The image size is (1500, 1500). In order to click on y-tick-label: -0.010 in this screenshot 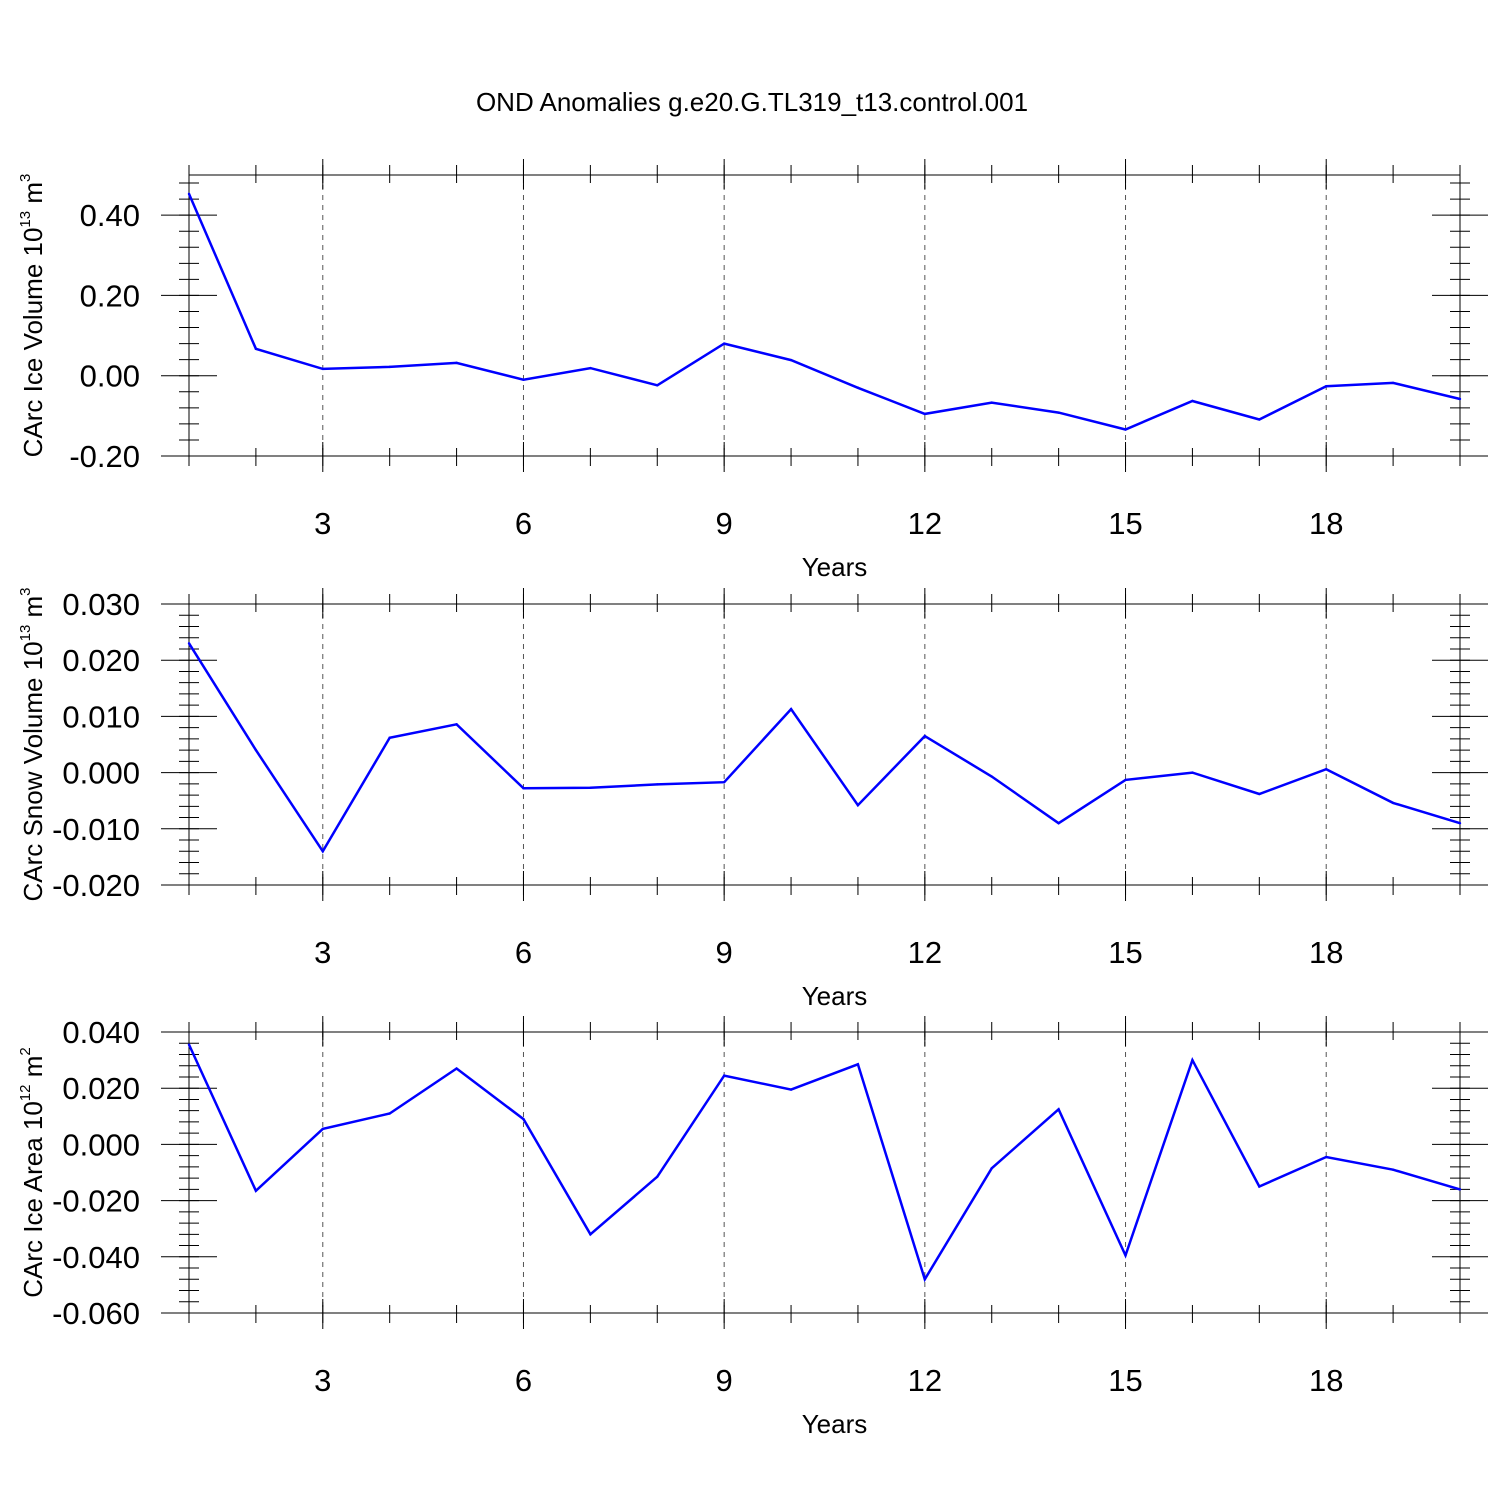, I will do `click(96, 829)`.